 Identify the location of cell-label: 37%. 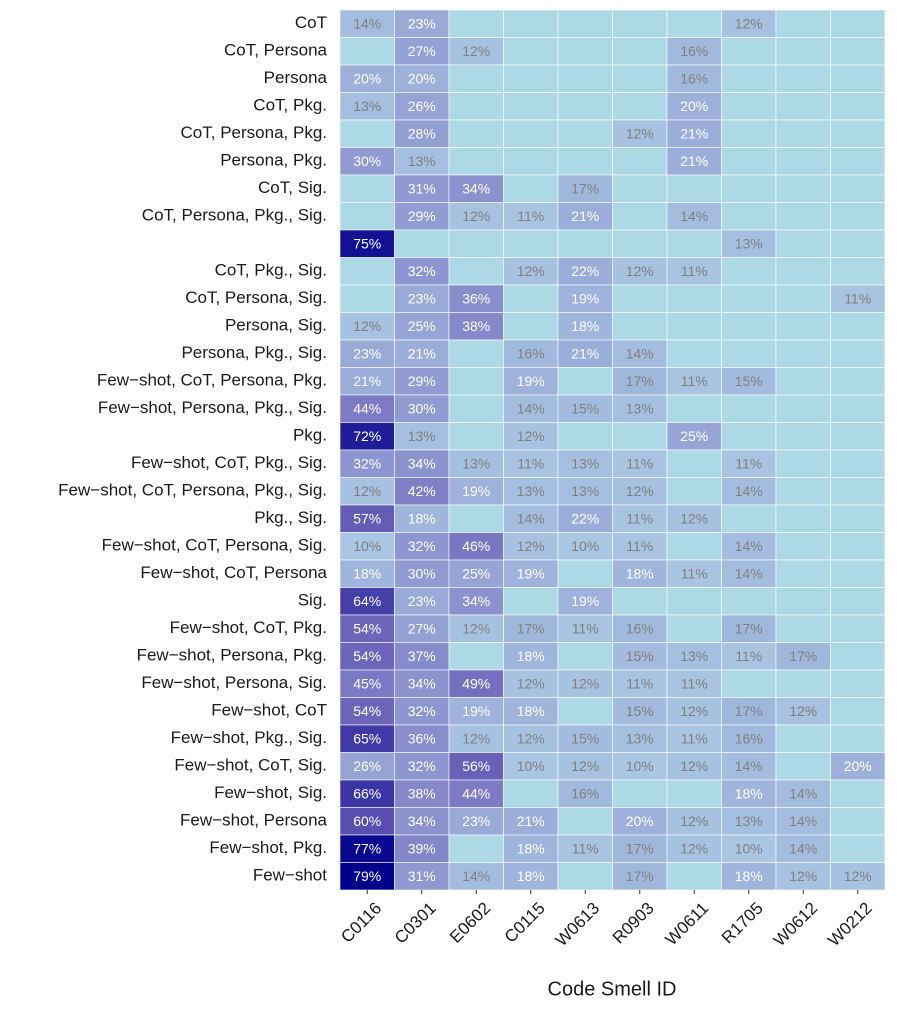
(422, 656).